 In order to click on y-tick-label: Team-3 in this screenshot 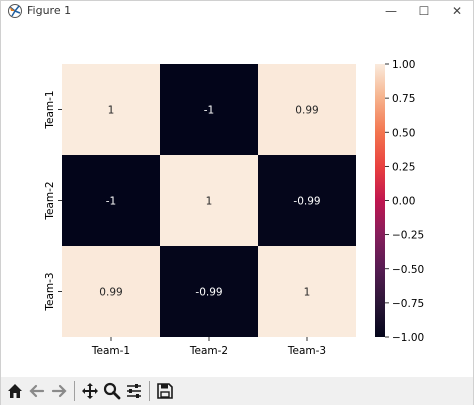, I will do `click(50, 291)`.